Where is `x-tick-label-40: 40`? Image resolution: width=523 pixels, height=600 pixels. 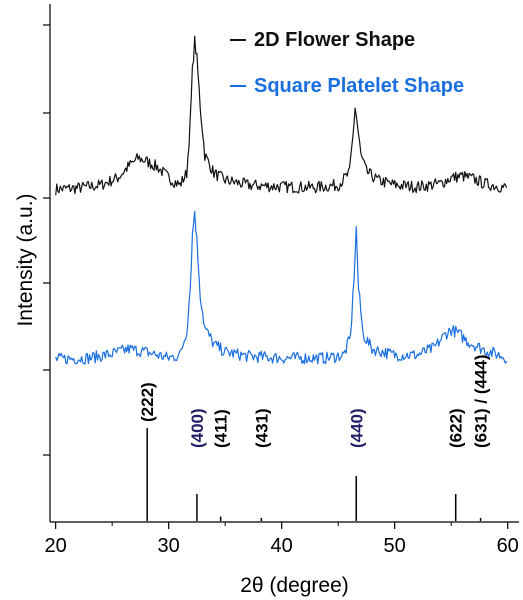
x-tick-label-40: 40 is located at coordinates (282, 546).